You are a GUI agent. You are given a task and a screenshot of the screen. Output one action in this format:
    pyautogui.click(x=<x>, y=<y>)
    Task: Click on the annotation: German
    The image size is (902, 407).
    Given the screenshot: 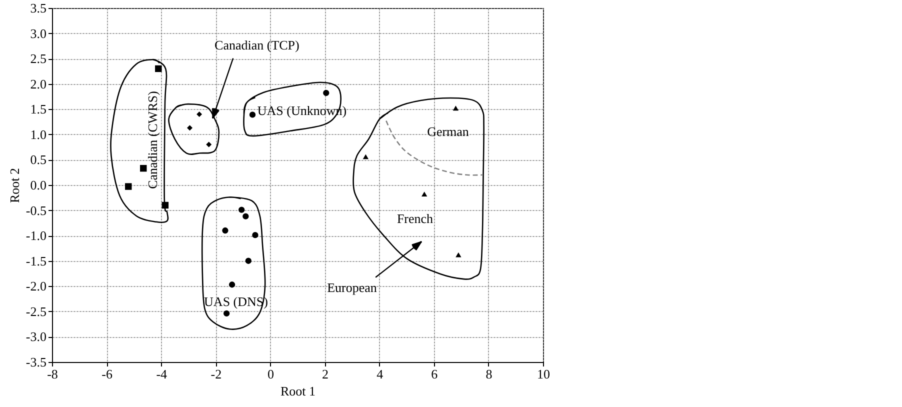 What is the action you would take?
    pyautogui.click(x=448, y=131)
    